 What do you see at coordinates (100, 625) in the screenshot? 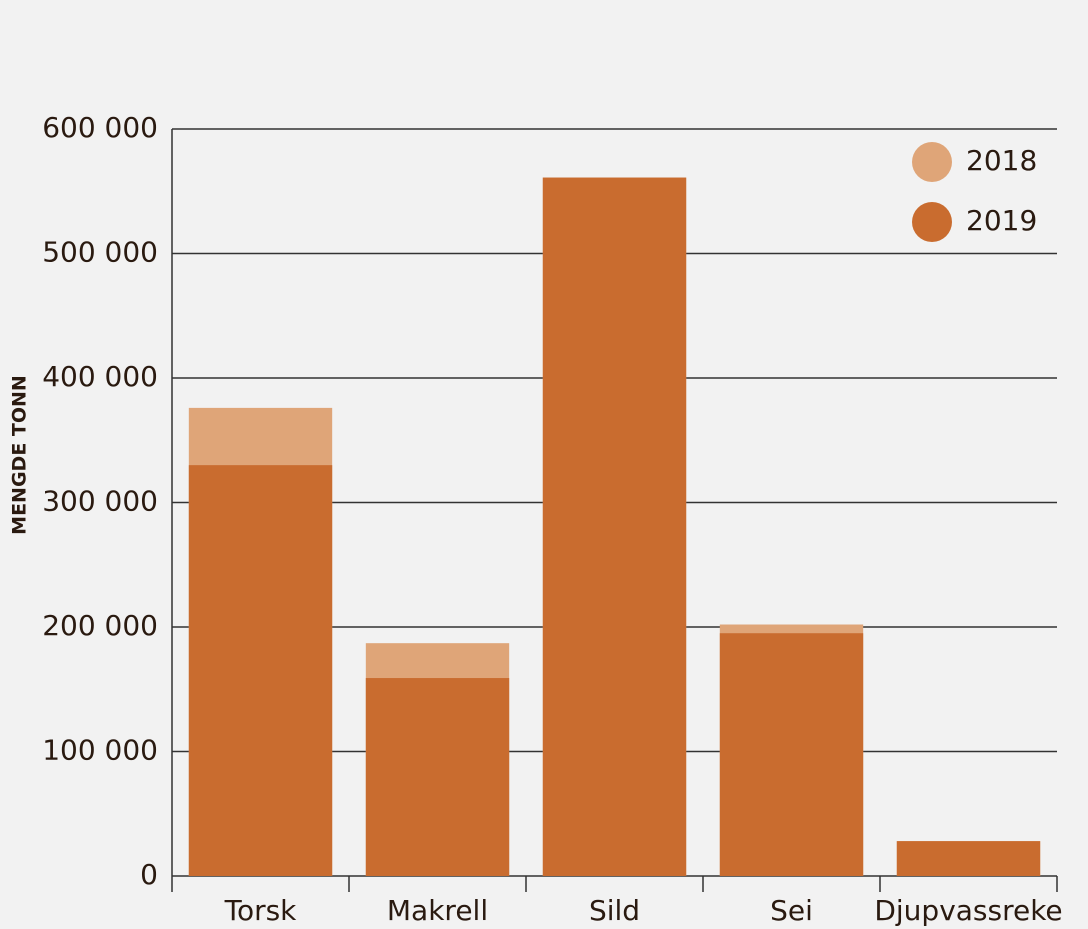
I see `y-tick-label: 200 000` at bounding box center [100, 625].